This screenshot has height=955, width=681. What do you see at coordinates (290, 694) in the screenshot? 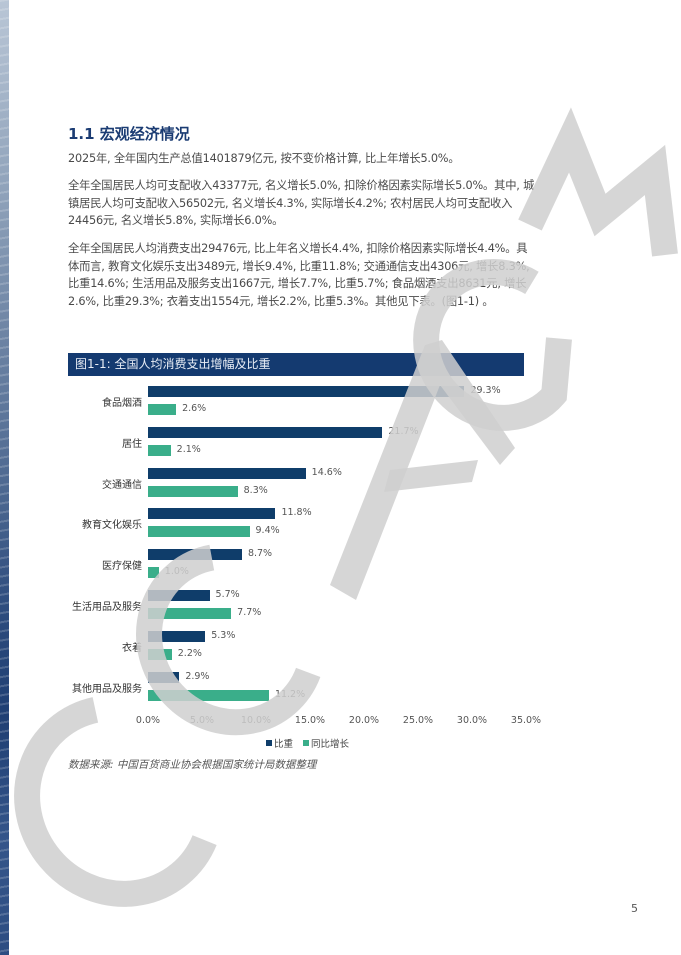
I see `bar-value-label: 11.2%` at bounding box center [290, 694].